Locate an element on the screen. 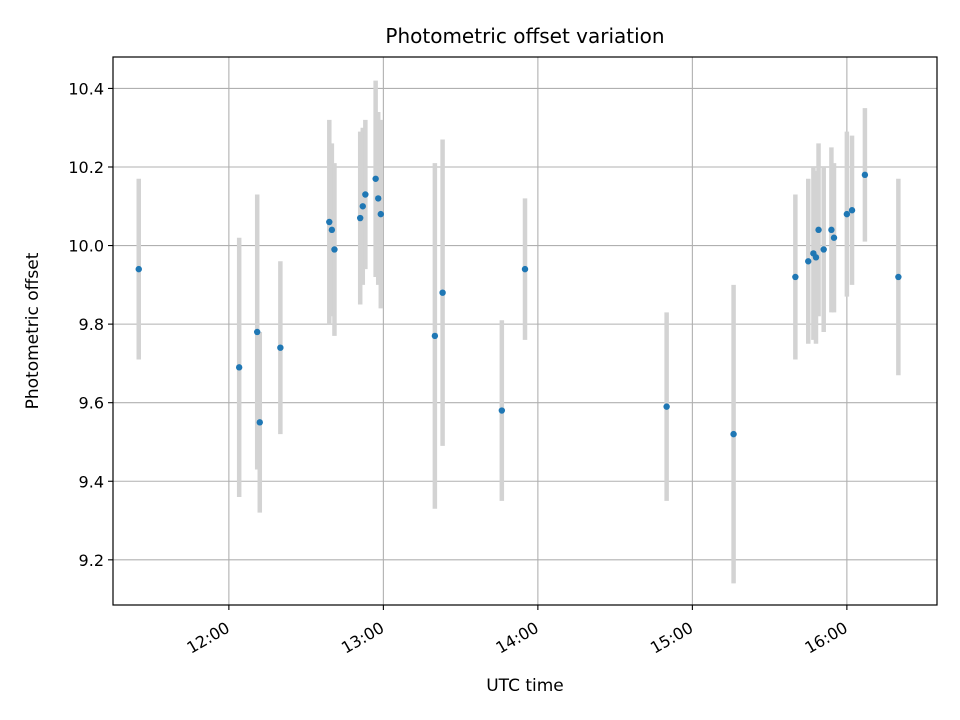  y-tick-label: 9.6 is located at coordinates (91, 403).